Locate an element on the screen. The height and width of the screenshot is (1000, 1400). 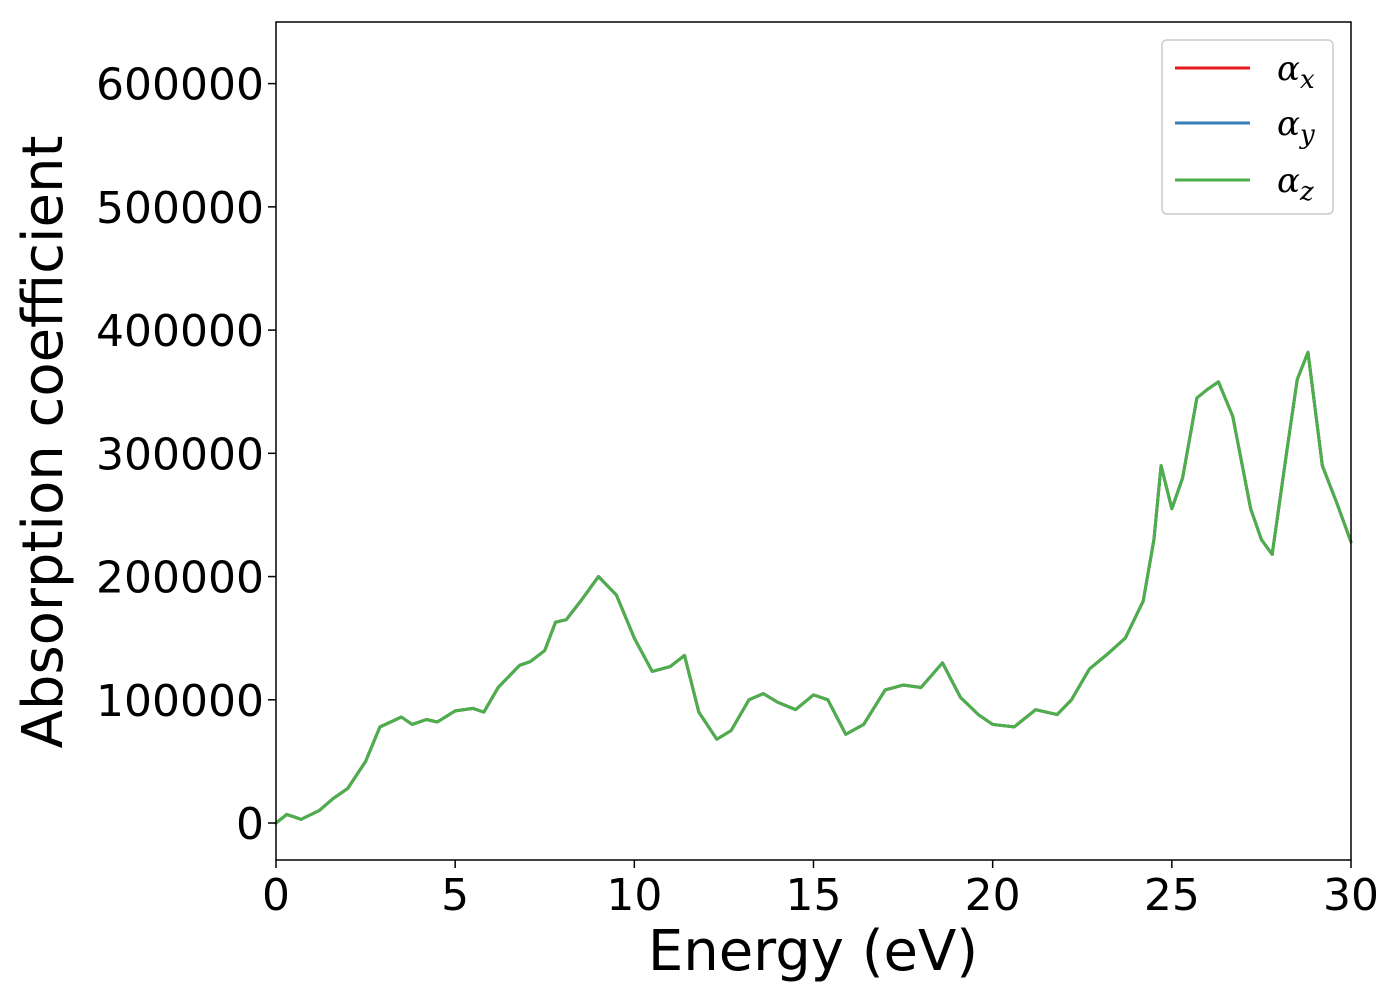
y-tick-label: 100000 is located at coordinates (180, 701).